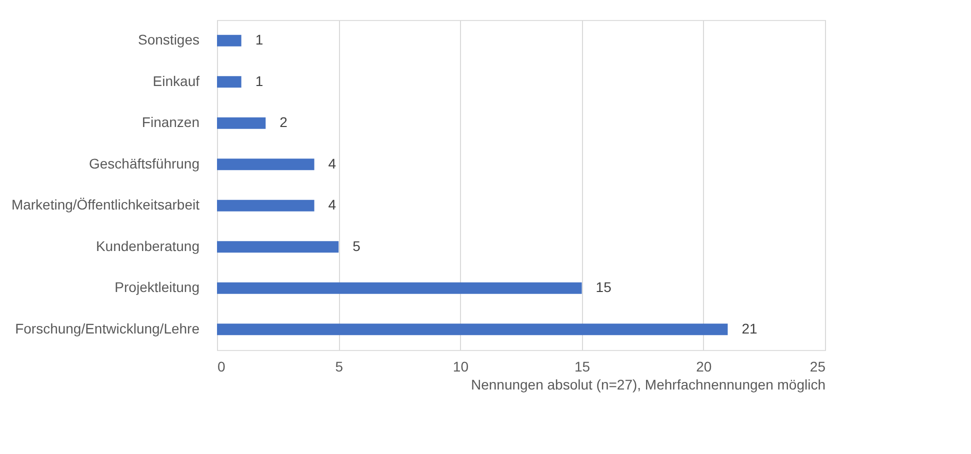  What do you see at coordinates (107, 328) in the screenshot?
I see `y-tick-label: Forschung/Entwicklung/Lehre` at bounding box center [107, 328].